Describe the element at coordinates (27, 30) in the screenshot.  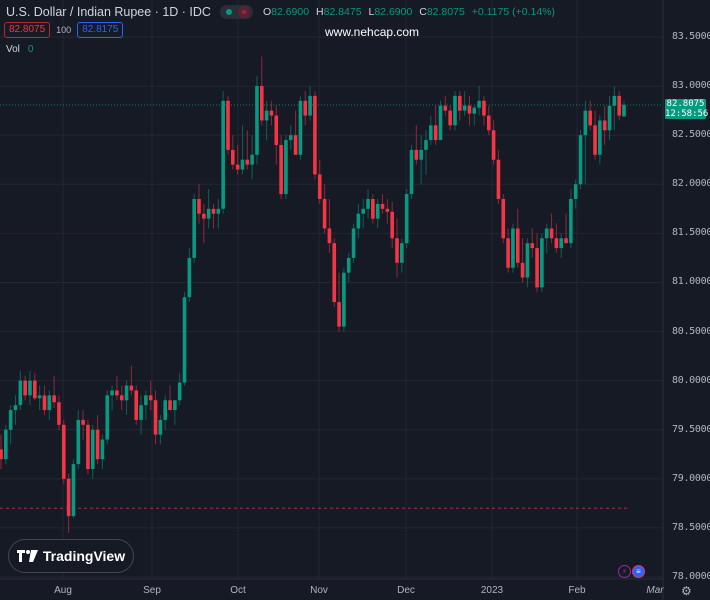
I see `sell-price-button: 82.8075` at that location.